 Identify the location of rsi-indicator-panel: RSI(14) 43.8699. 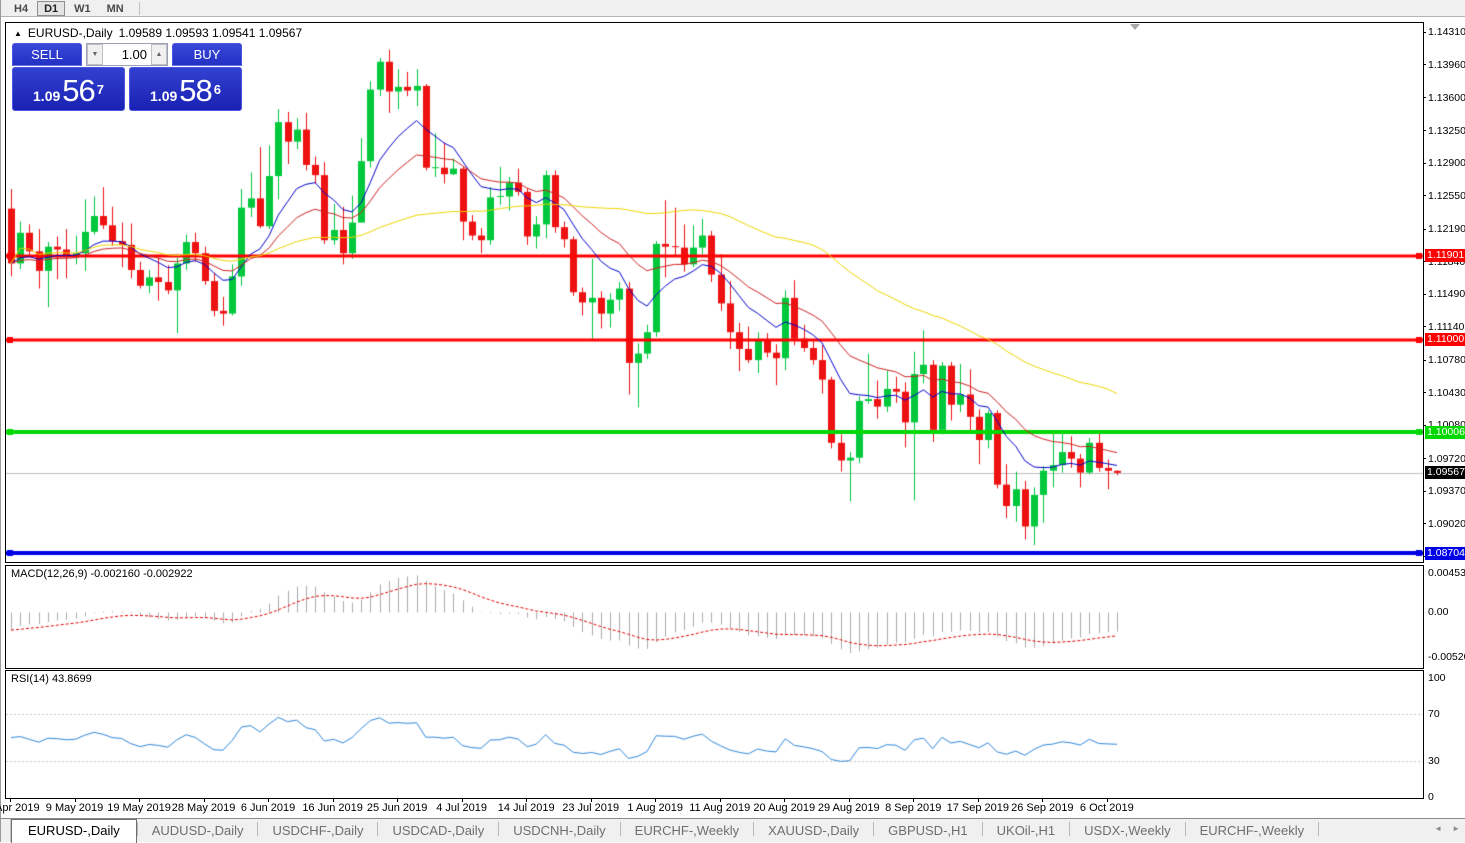
(714, 734).